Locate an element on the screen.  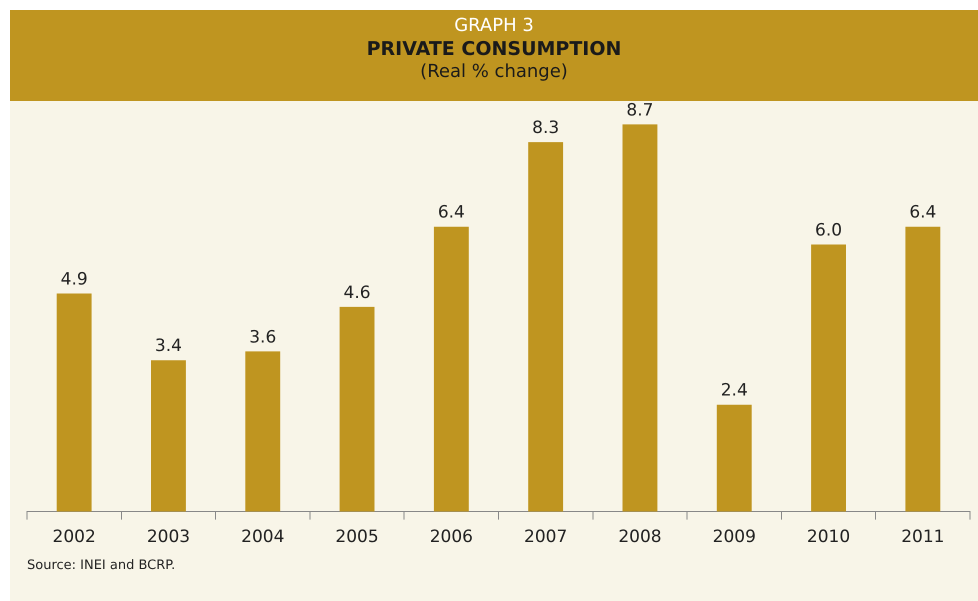
data-label: 6.0 is located at coordinates (828, 230).